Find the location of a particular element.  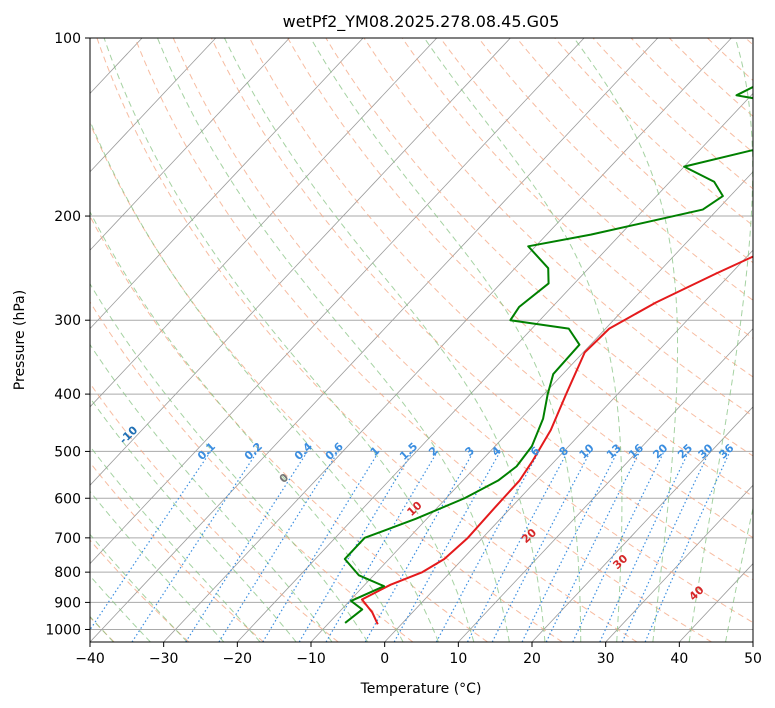

x-axis: −40 −30 −20 −10 0 10 20 30 40 50 is located at coordinates (418, 654).